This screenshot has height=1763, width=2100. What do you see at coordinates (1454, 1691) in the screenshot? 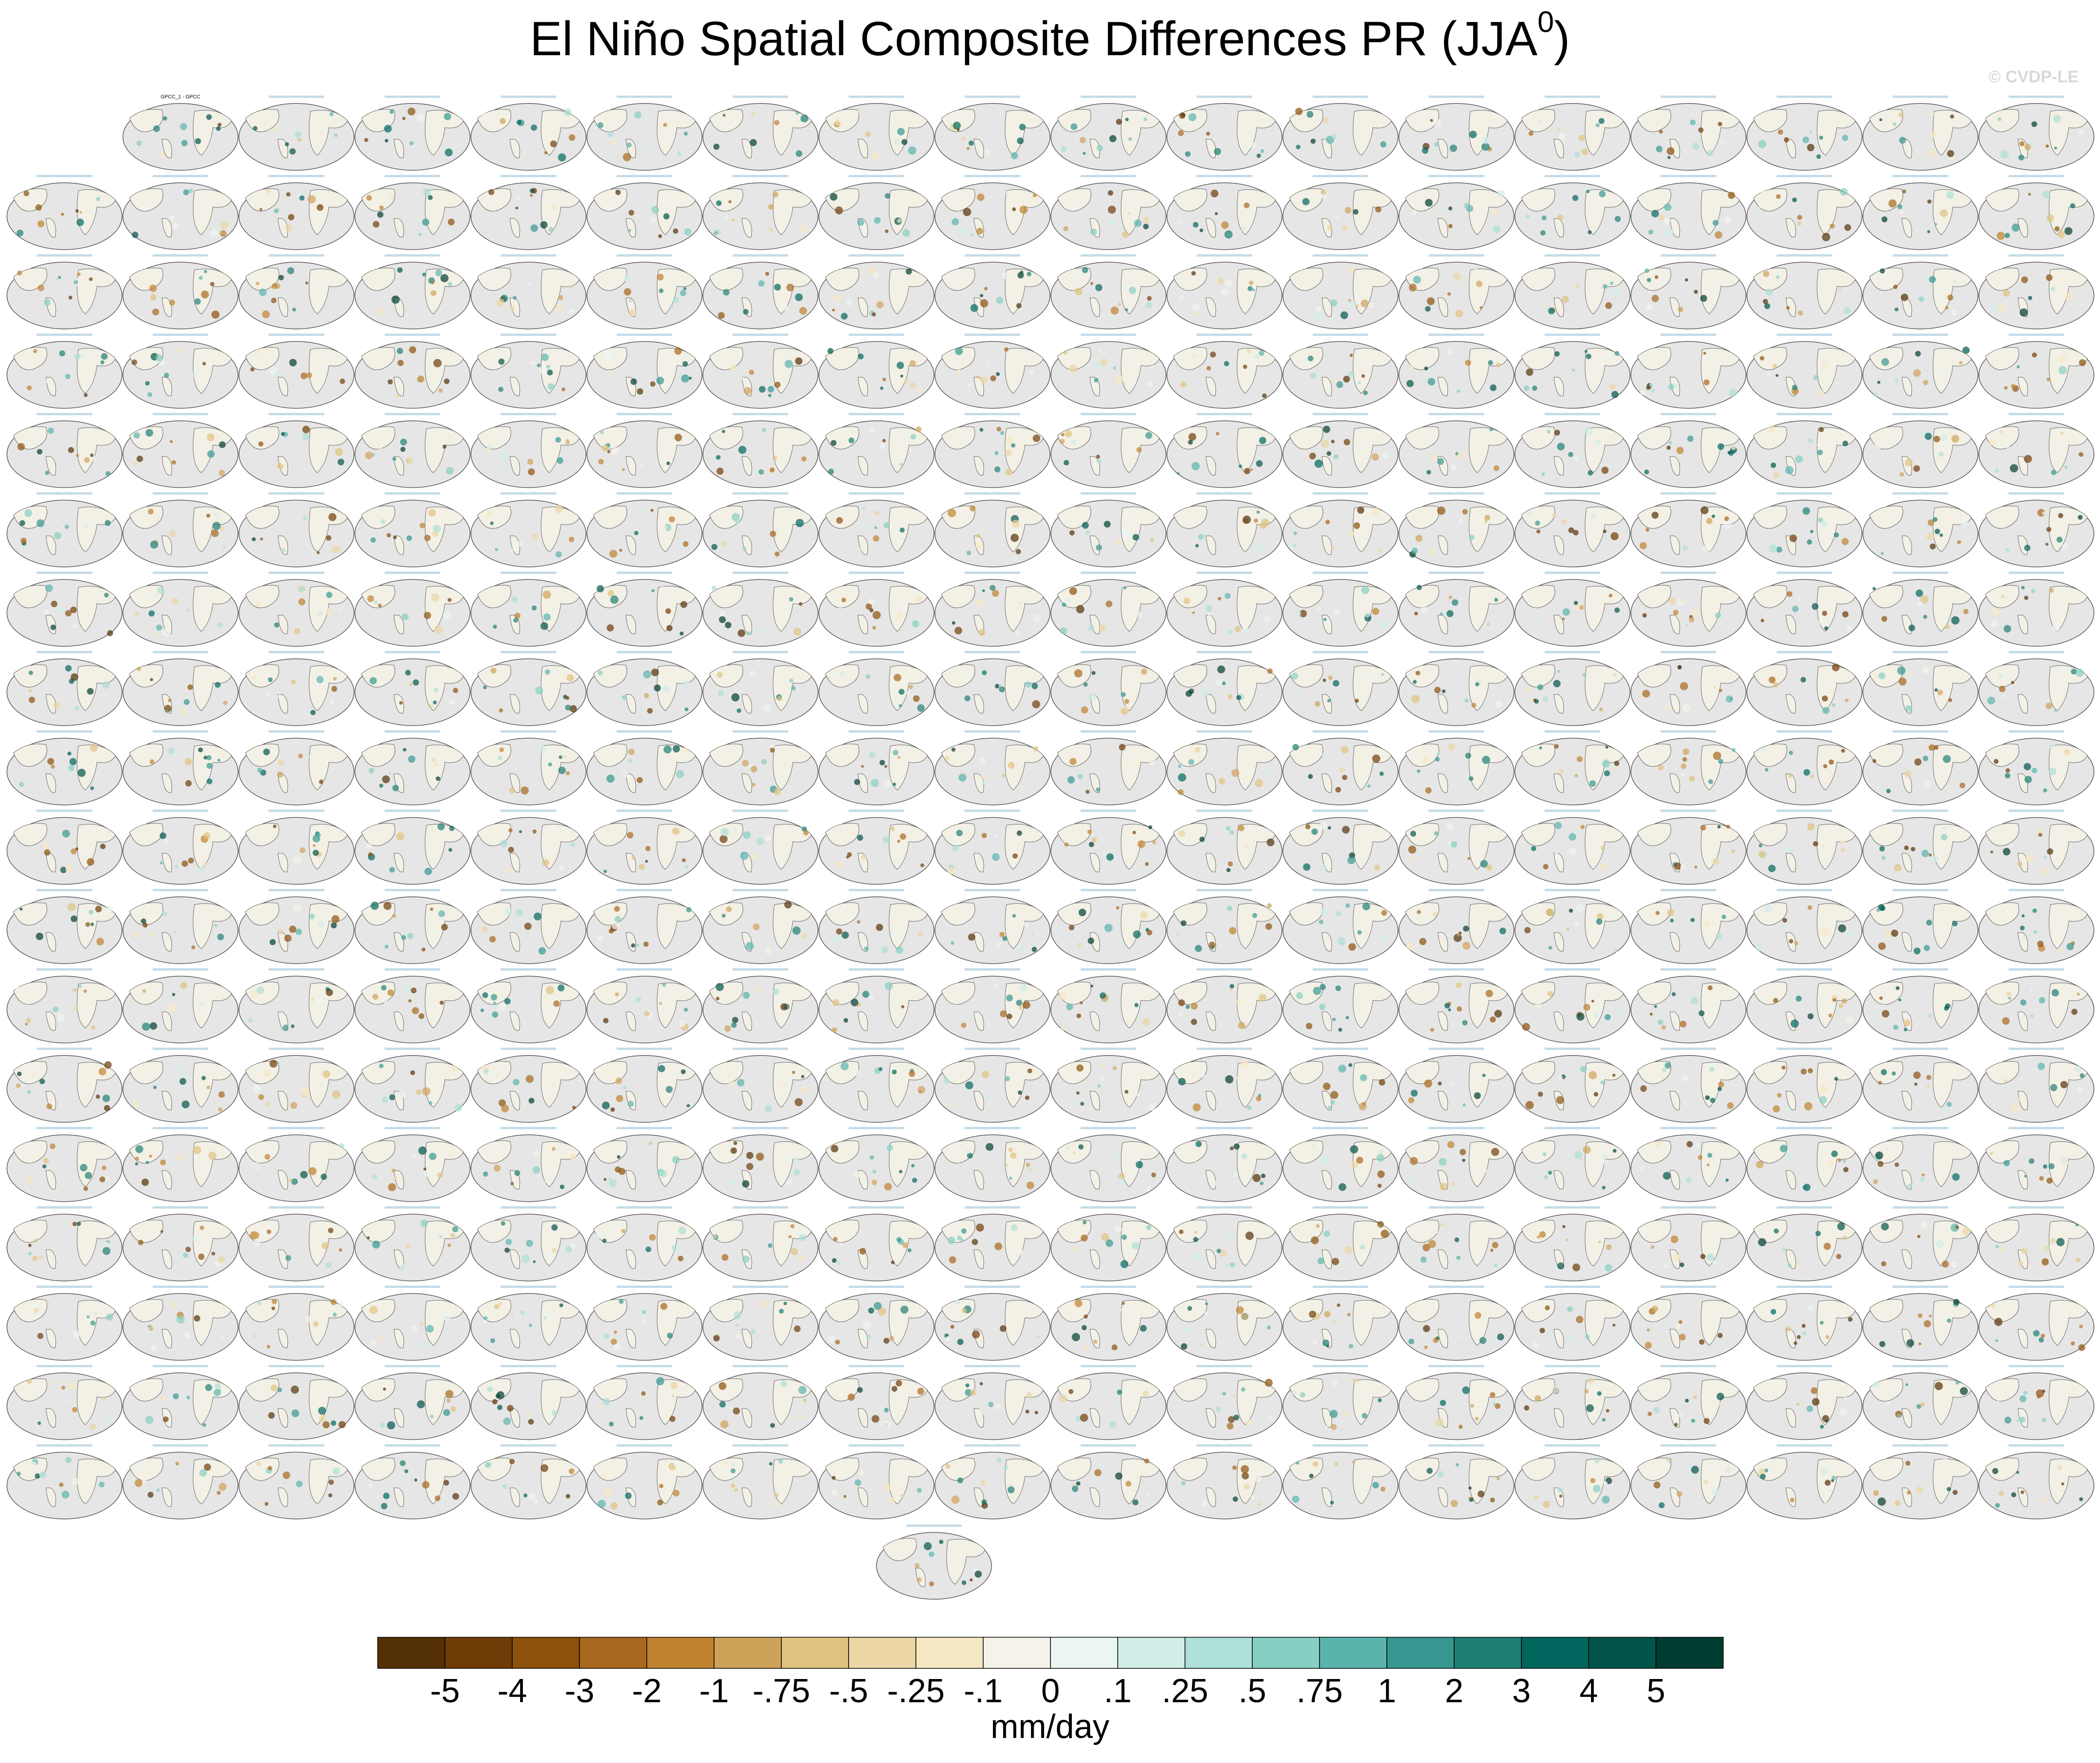
I see `colorbar-label: 2` at bounding box center [1454, 1691].